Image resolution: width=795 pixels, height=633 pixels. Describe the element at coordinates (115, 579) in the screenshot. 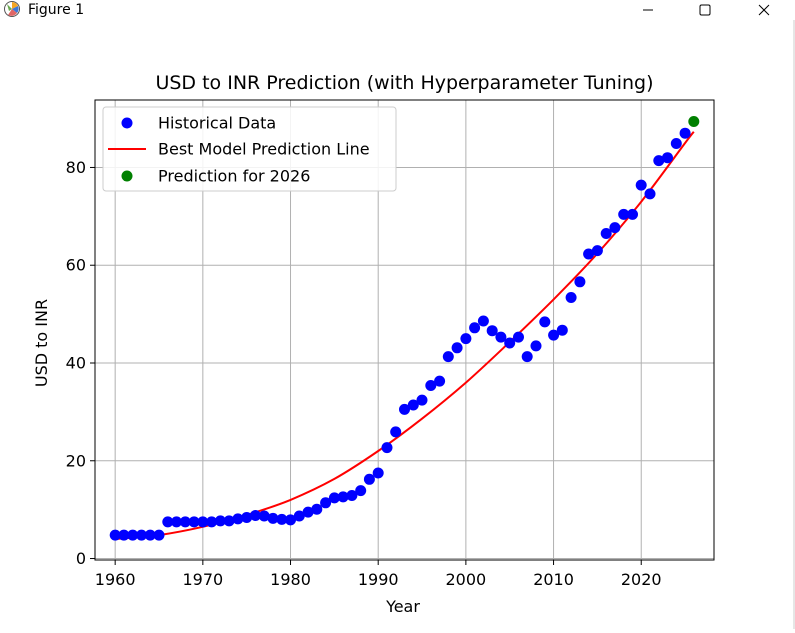

I see `x-tick-label: 1960` at that location.